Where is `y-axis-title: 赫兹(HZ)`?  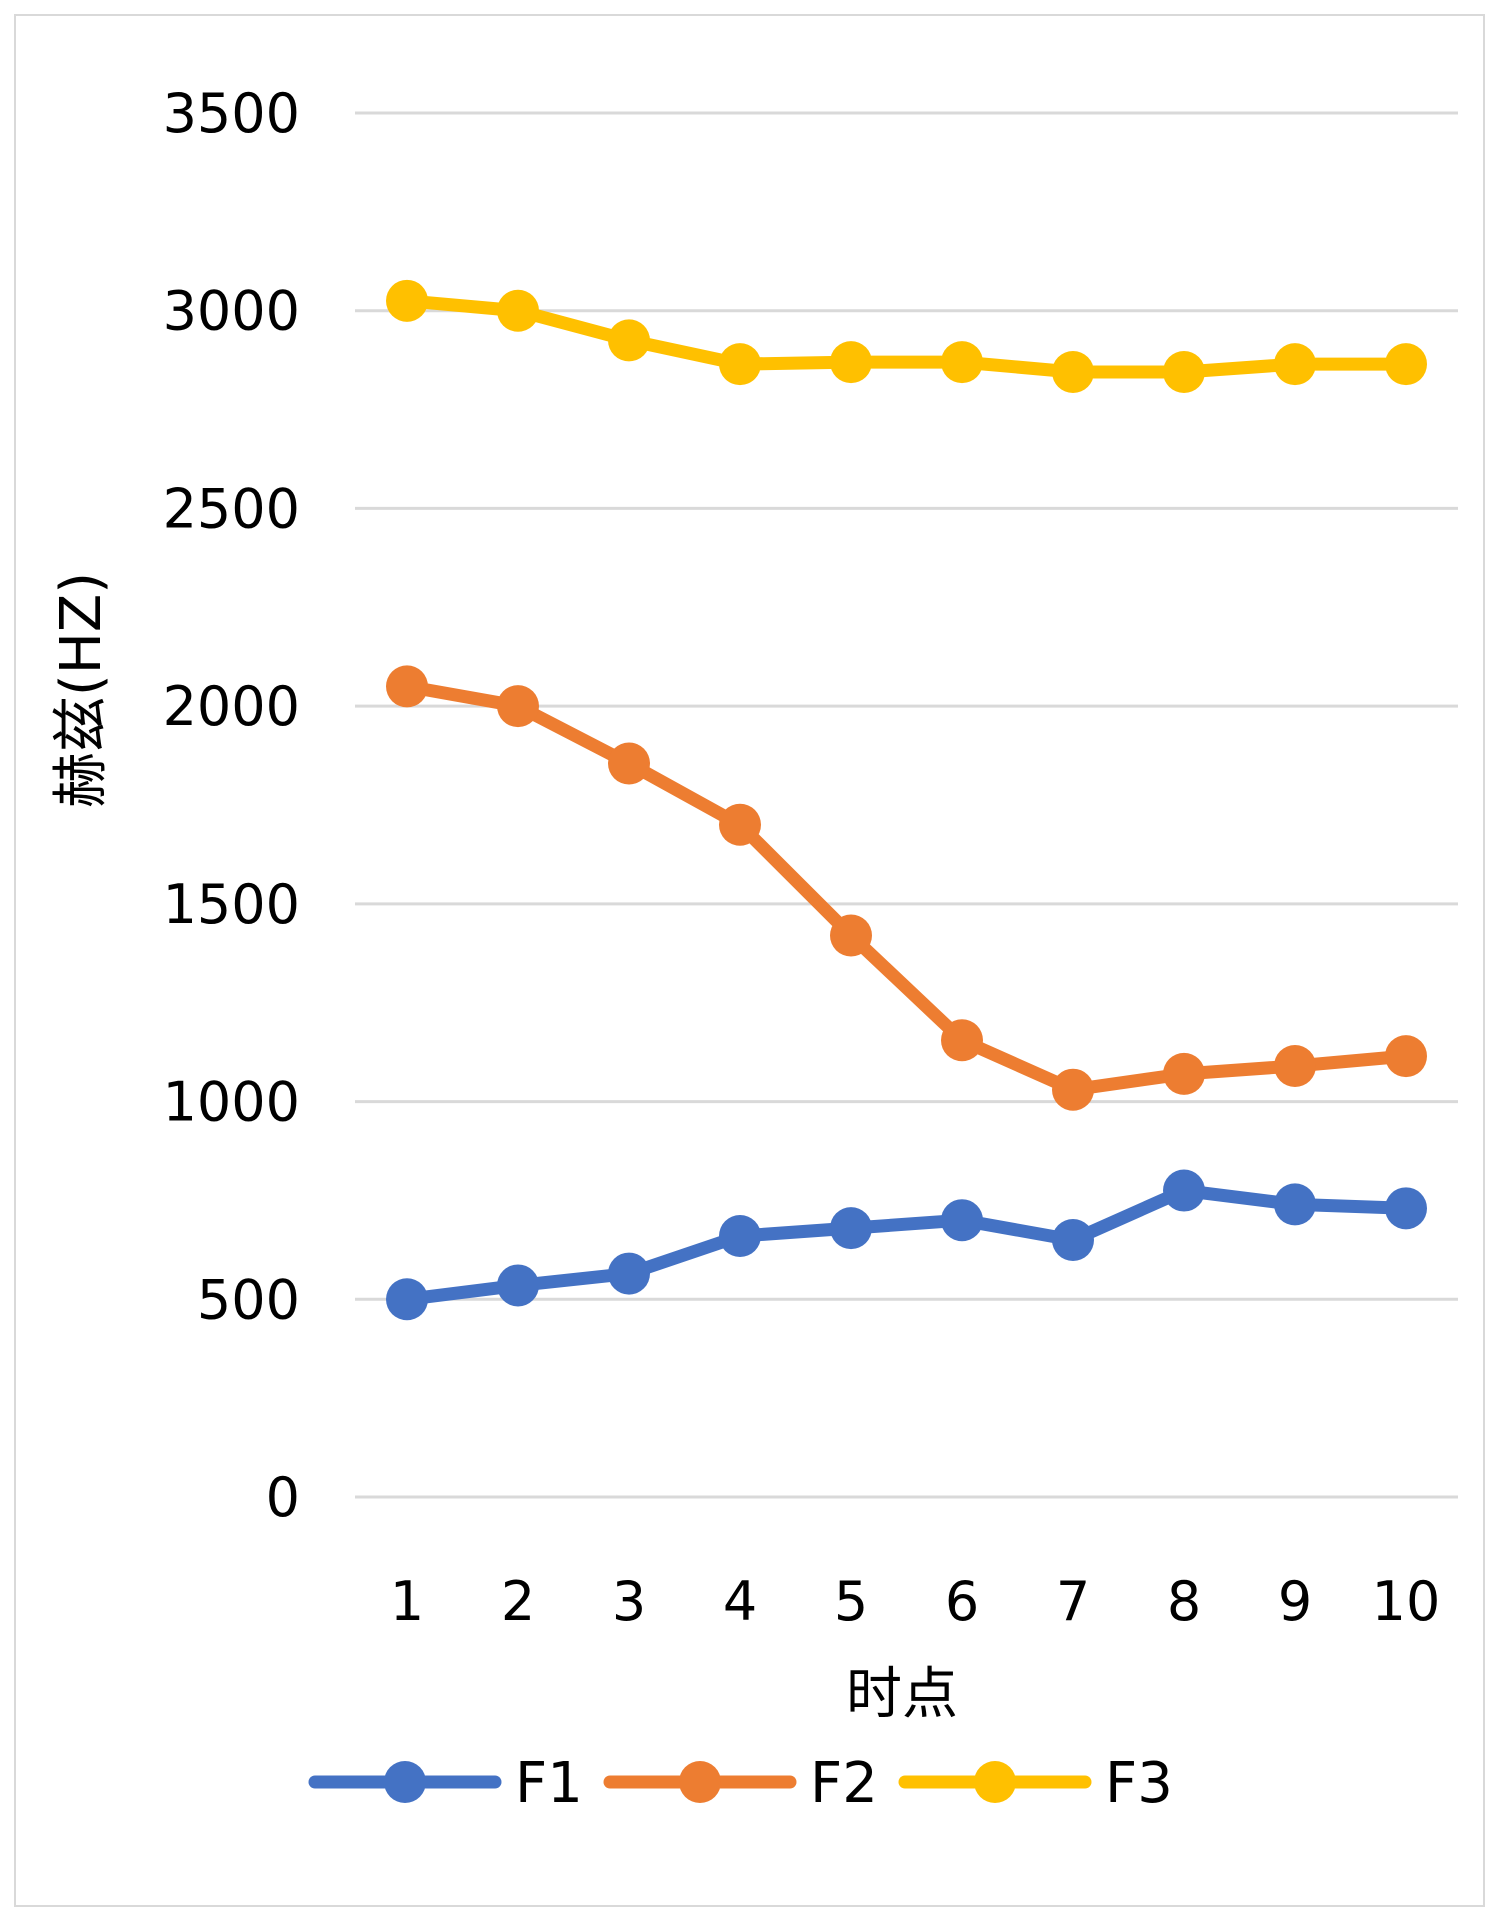 y-axis-title: 赫兹(HZ) is located at coordinates (81, 690).